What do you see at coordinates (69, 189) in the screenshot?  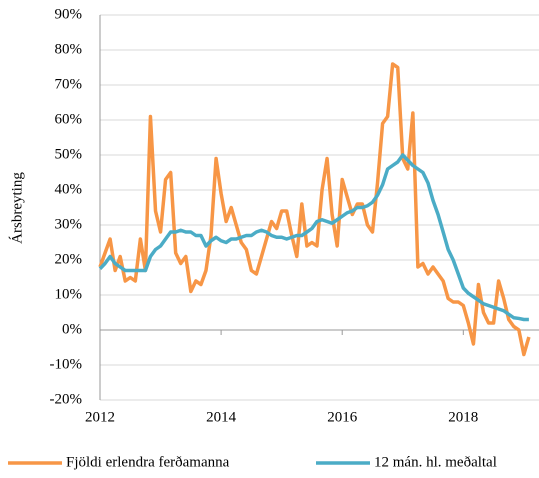 I see `y-tick-label: 40%` at bounding box center [69, 189].